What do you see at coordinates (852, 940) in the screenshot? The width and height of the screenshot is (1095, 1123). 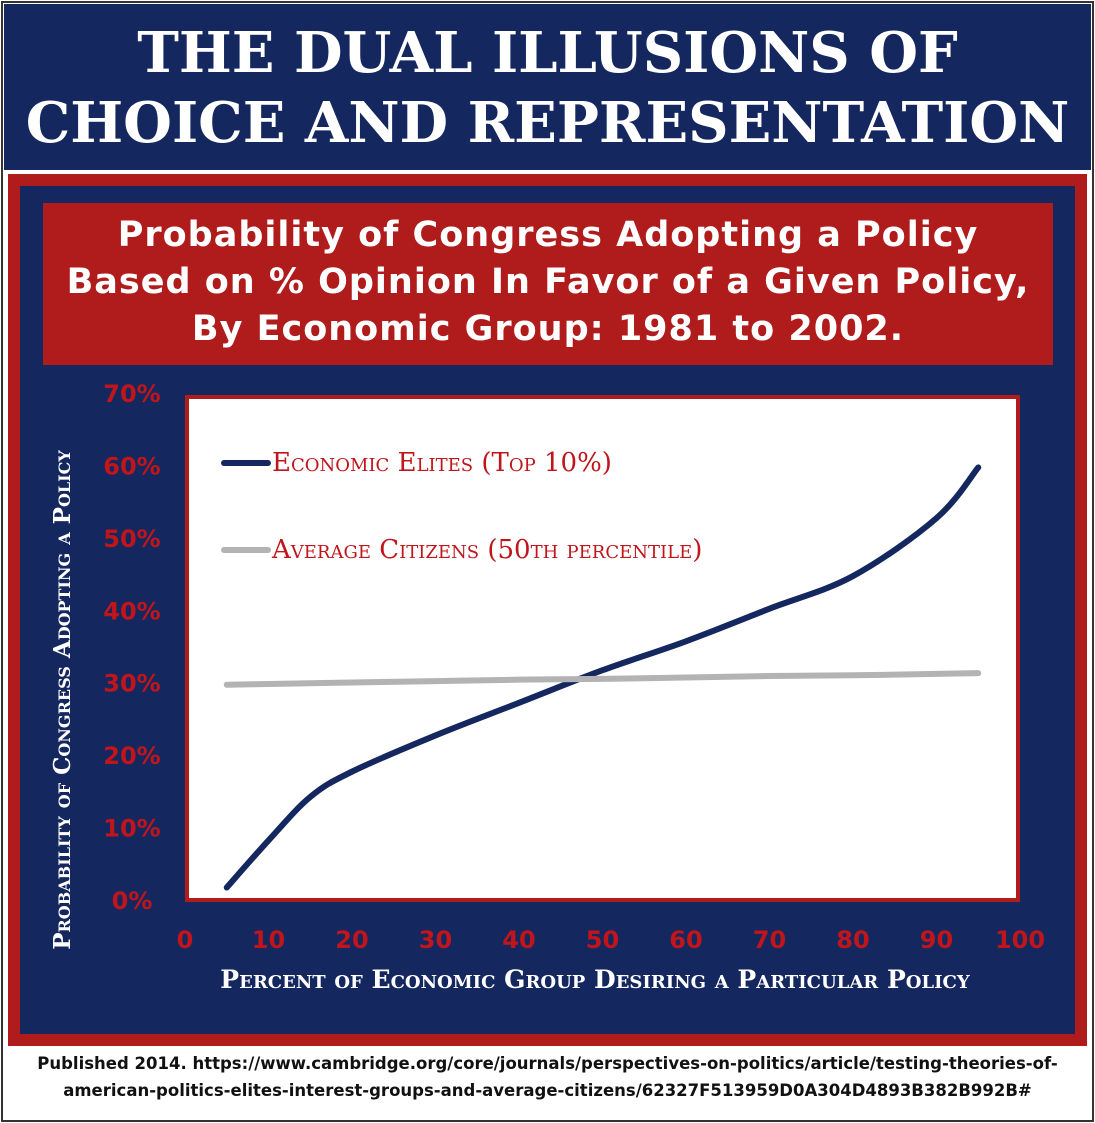 I see `x-tick-label: 80` at bounding box center [852, 940].